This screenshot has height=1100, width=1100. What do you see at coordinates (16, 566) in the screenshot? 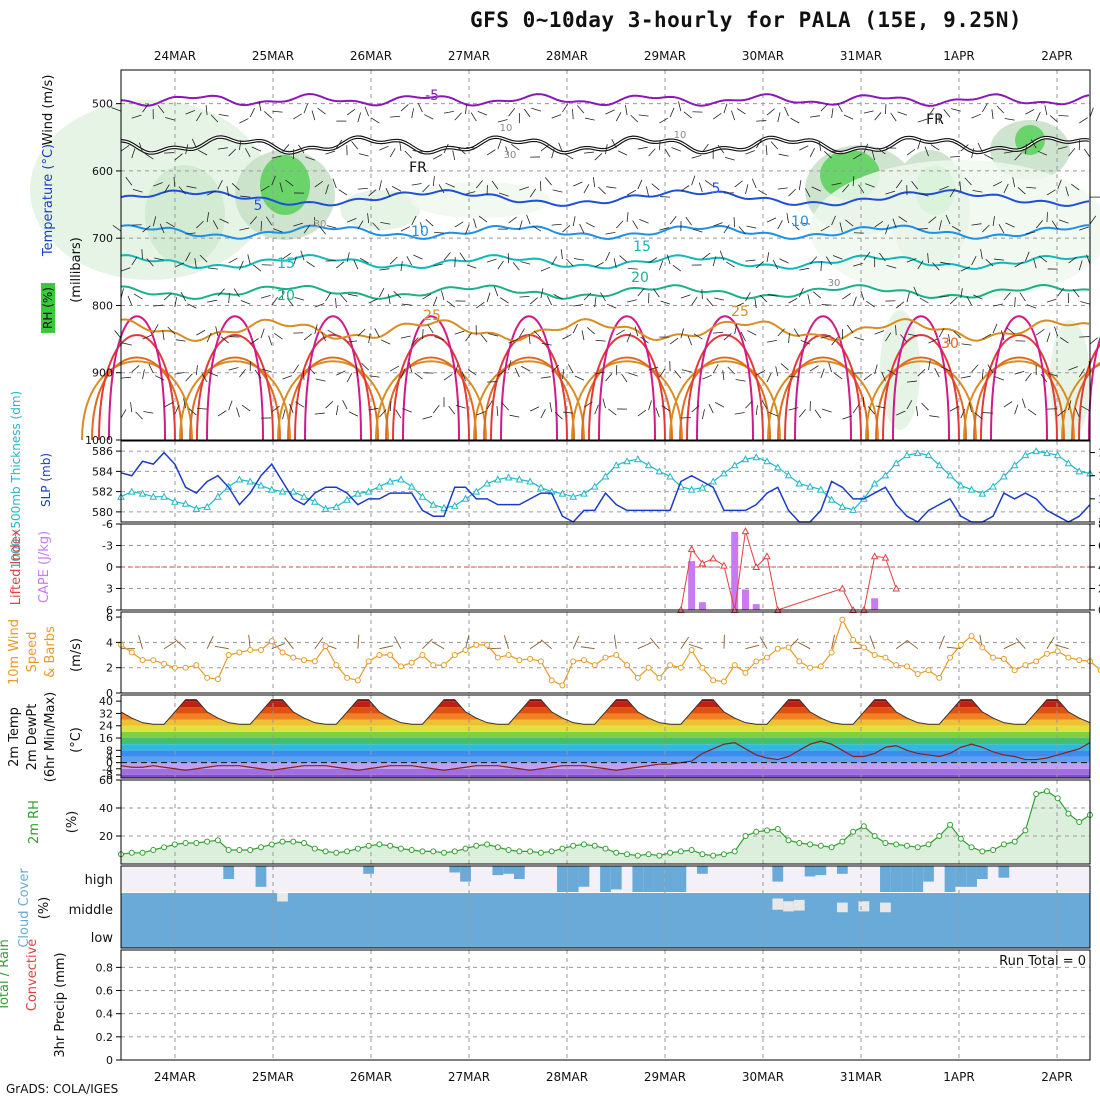
I see `lifted-index-axis-label: Lifted Index` at bounding box center [16, 566].